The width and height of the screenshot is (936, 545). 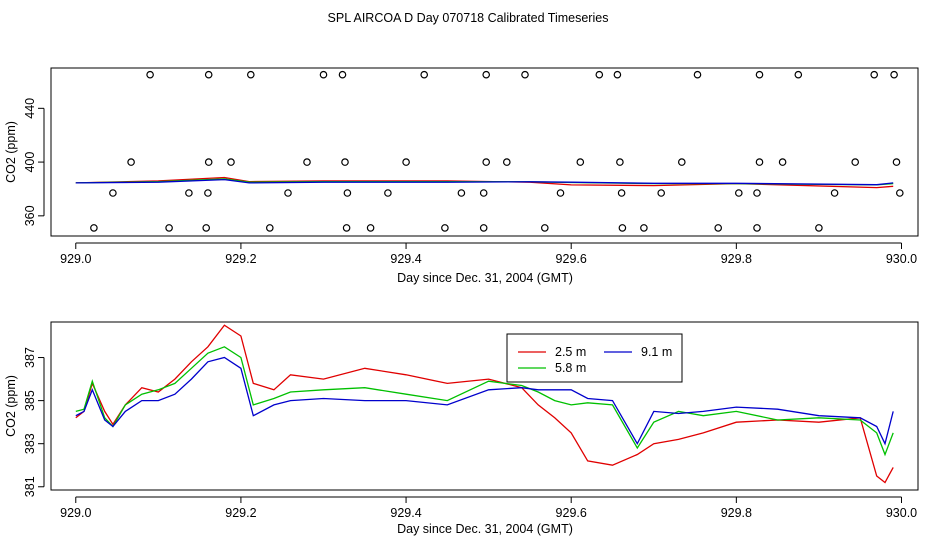 I want to click on legend-box, so click(x=594, y=358).